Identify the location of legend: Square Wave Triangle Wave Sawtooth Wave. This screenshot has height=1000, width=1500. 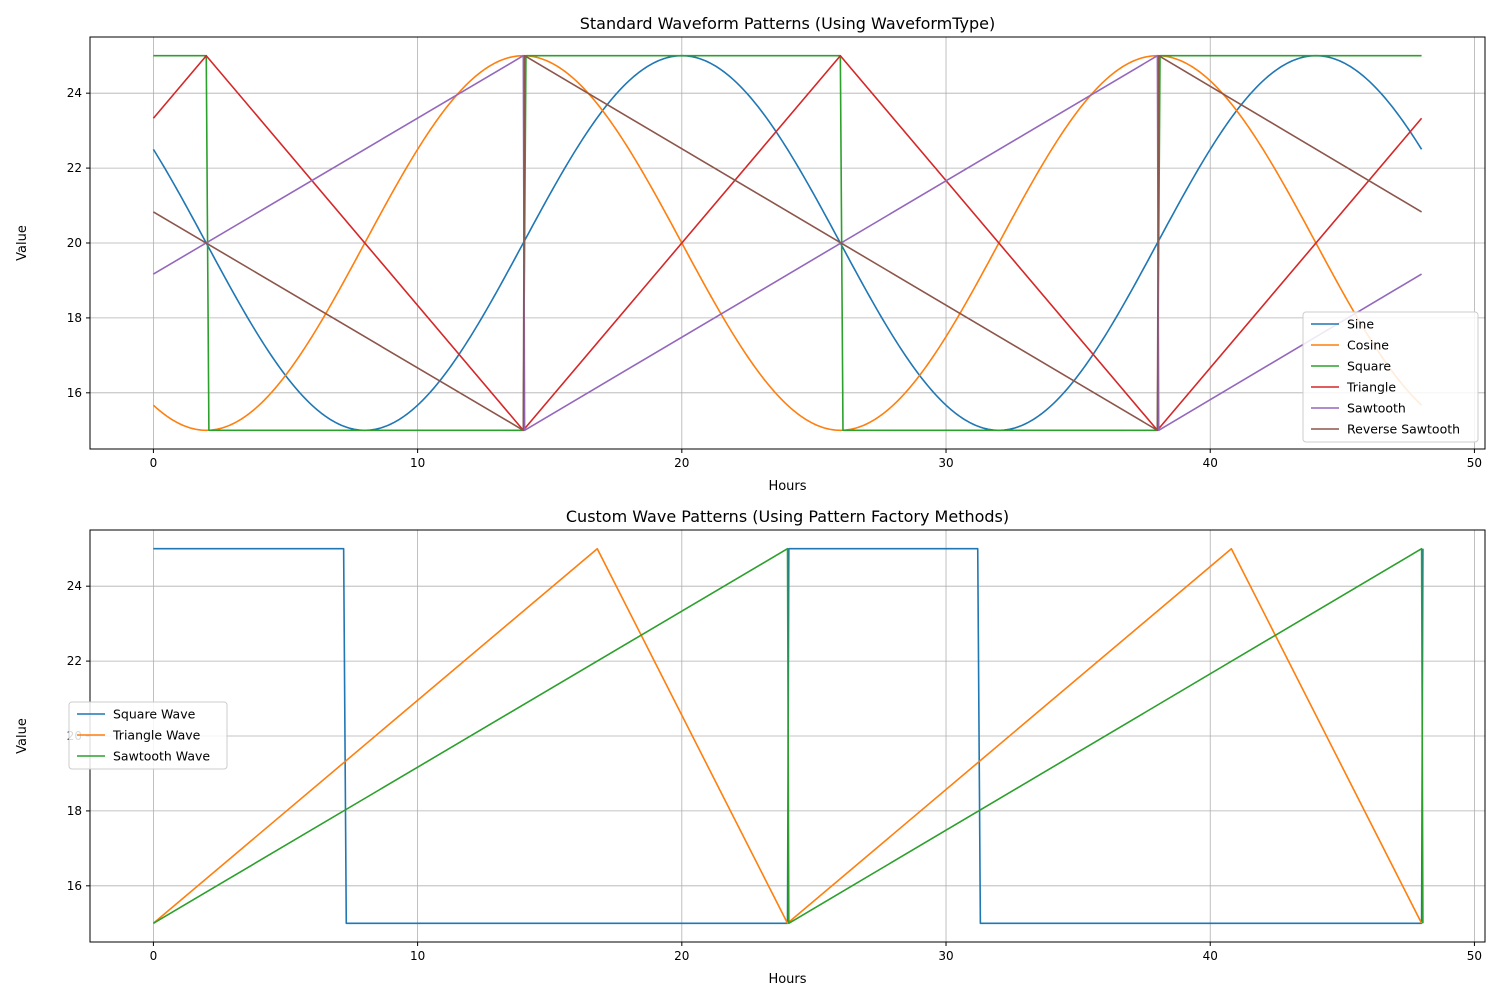
(148, 735).